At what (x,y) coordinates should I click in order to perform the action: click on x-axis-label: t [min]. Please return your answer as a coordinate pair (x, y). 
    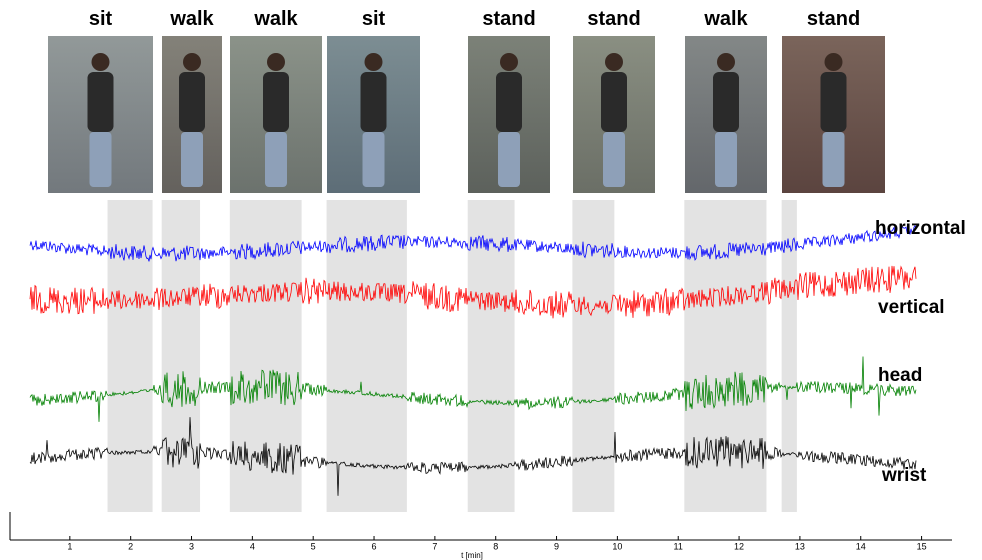
    Looking at the image, I should click on (472, 555).